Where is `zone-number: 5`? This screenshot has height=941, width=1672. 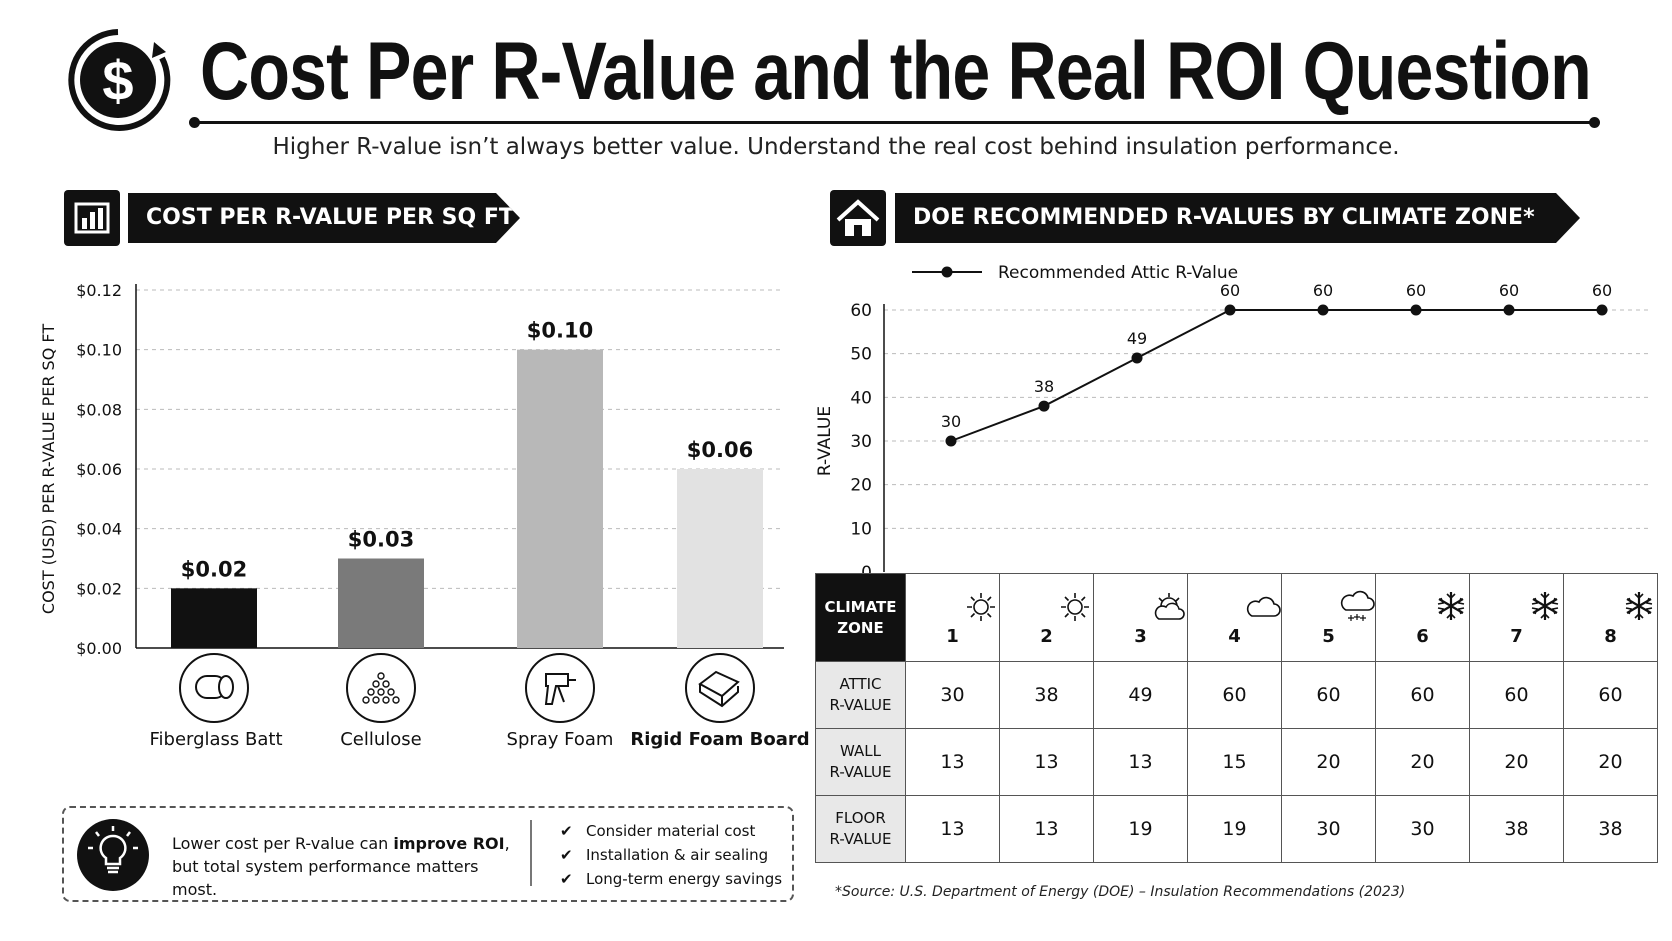
zone-number: 5 is located at coordinates (1328, 636).